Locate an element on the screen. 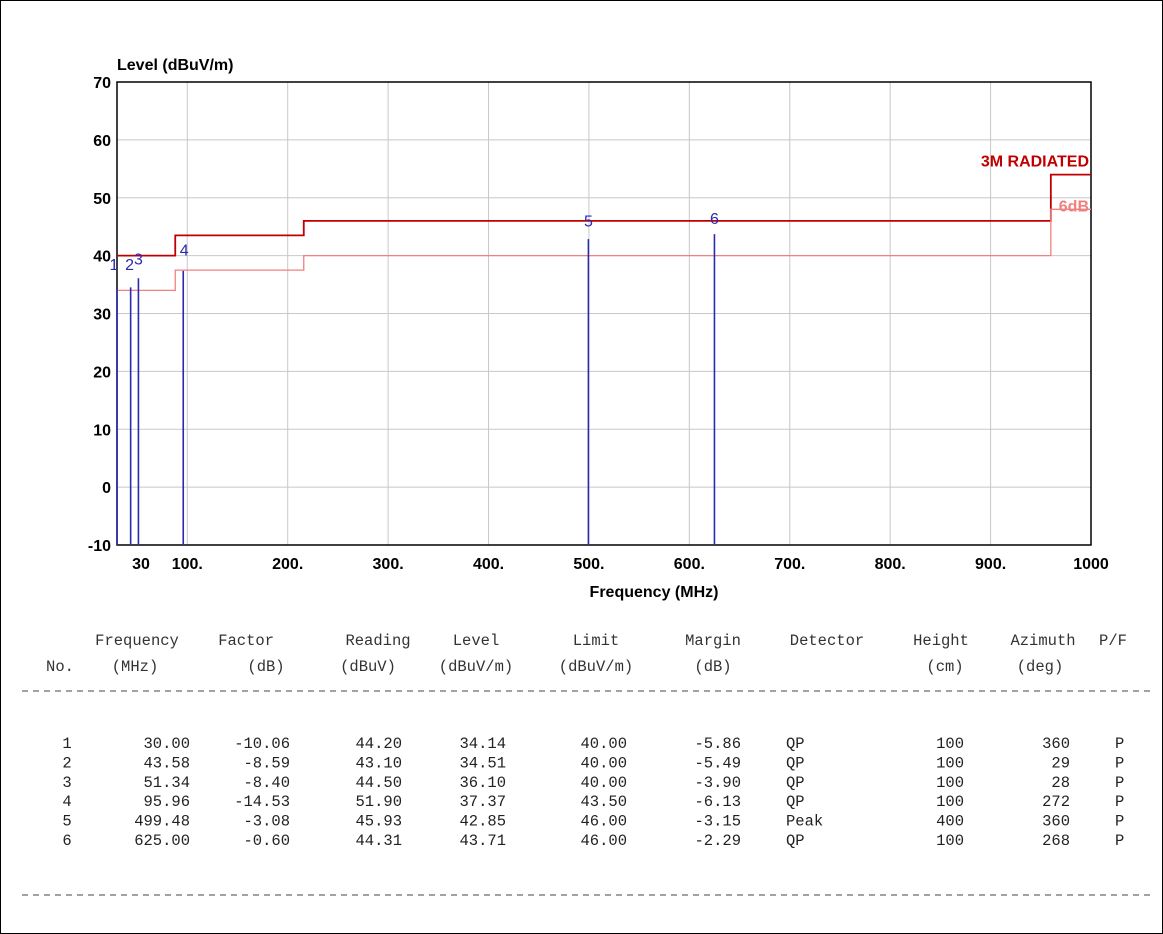 The height and width of the screenshot is (934, 1163). table-header: P/F is located at coordinates (1113, 641).